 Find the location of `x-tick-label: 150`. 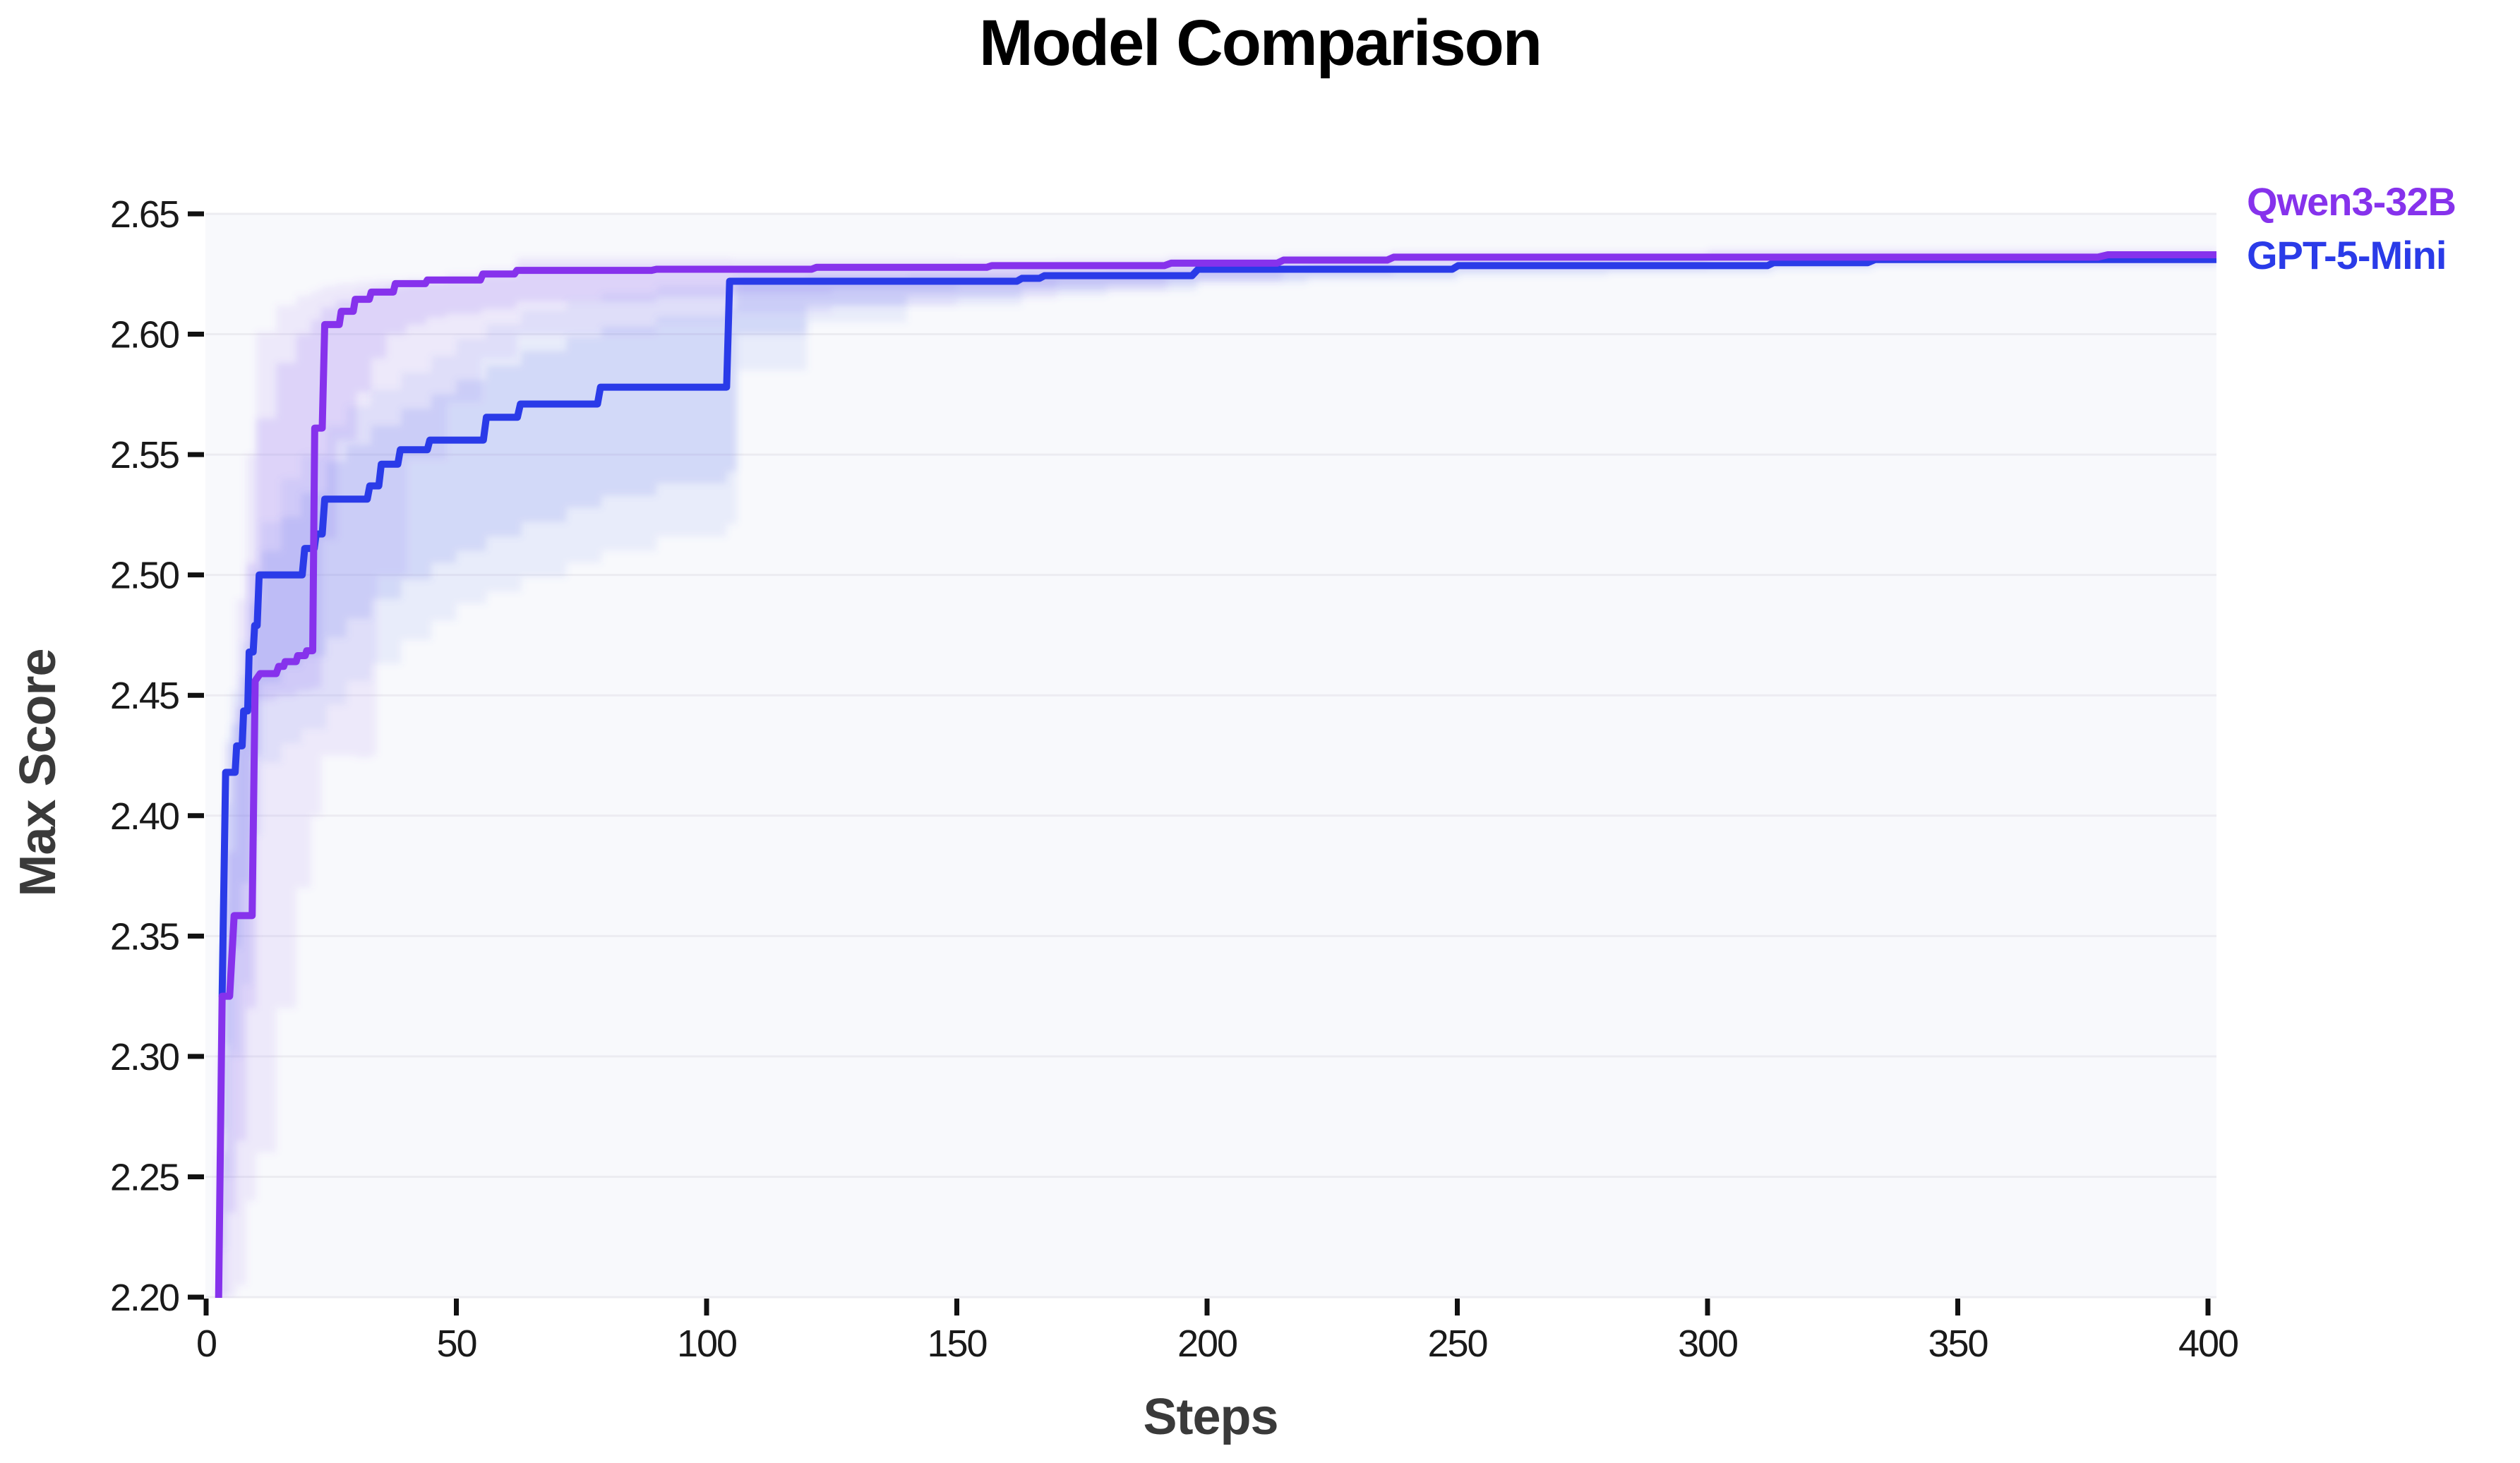

x-tick-label: 150 is located at coordinates (957, 1344).